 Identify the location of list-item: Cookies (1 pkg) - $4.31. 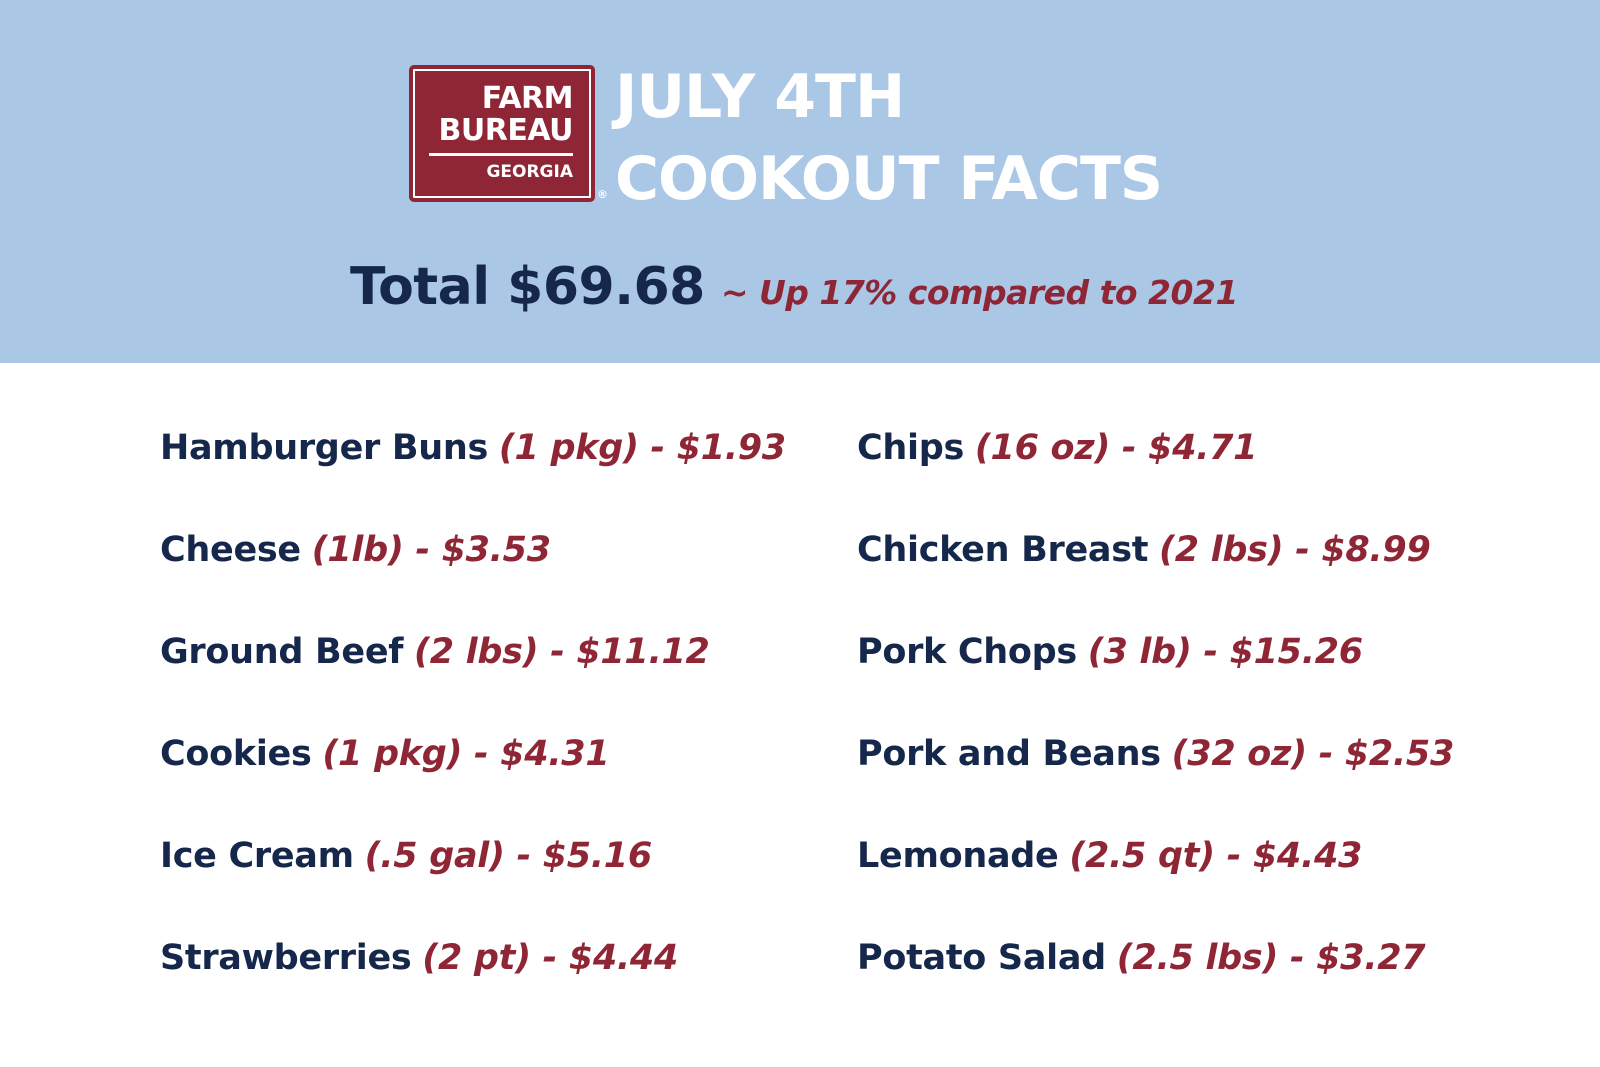
(473, 777).